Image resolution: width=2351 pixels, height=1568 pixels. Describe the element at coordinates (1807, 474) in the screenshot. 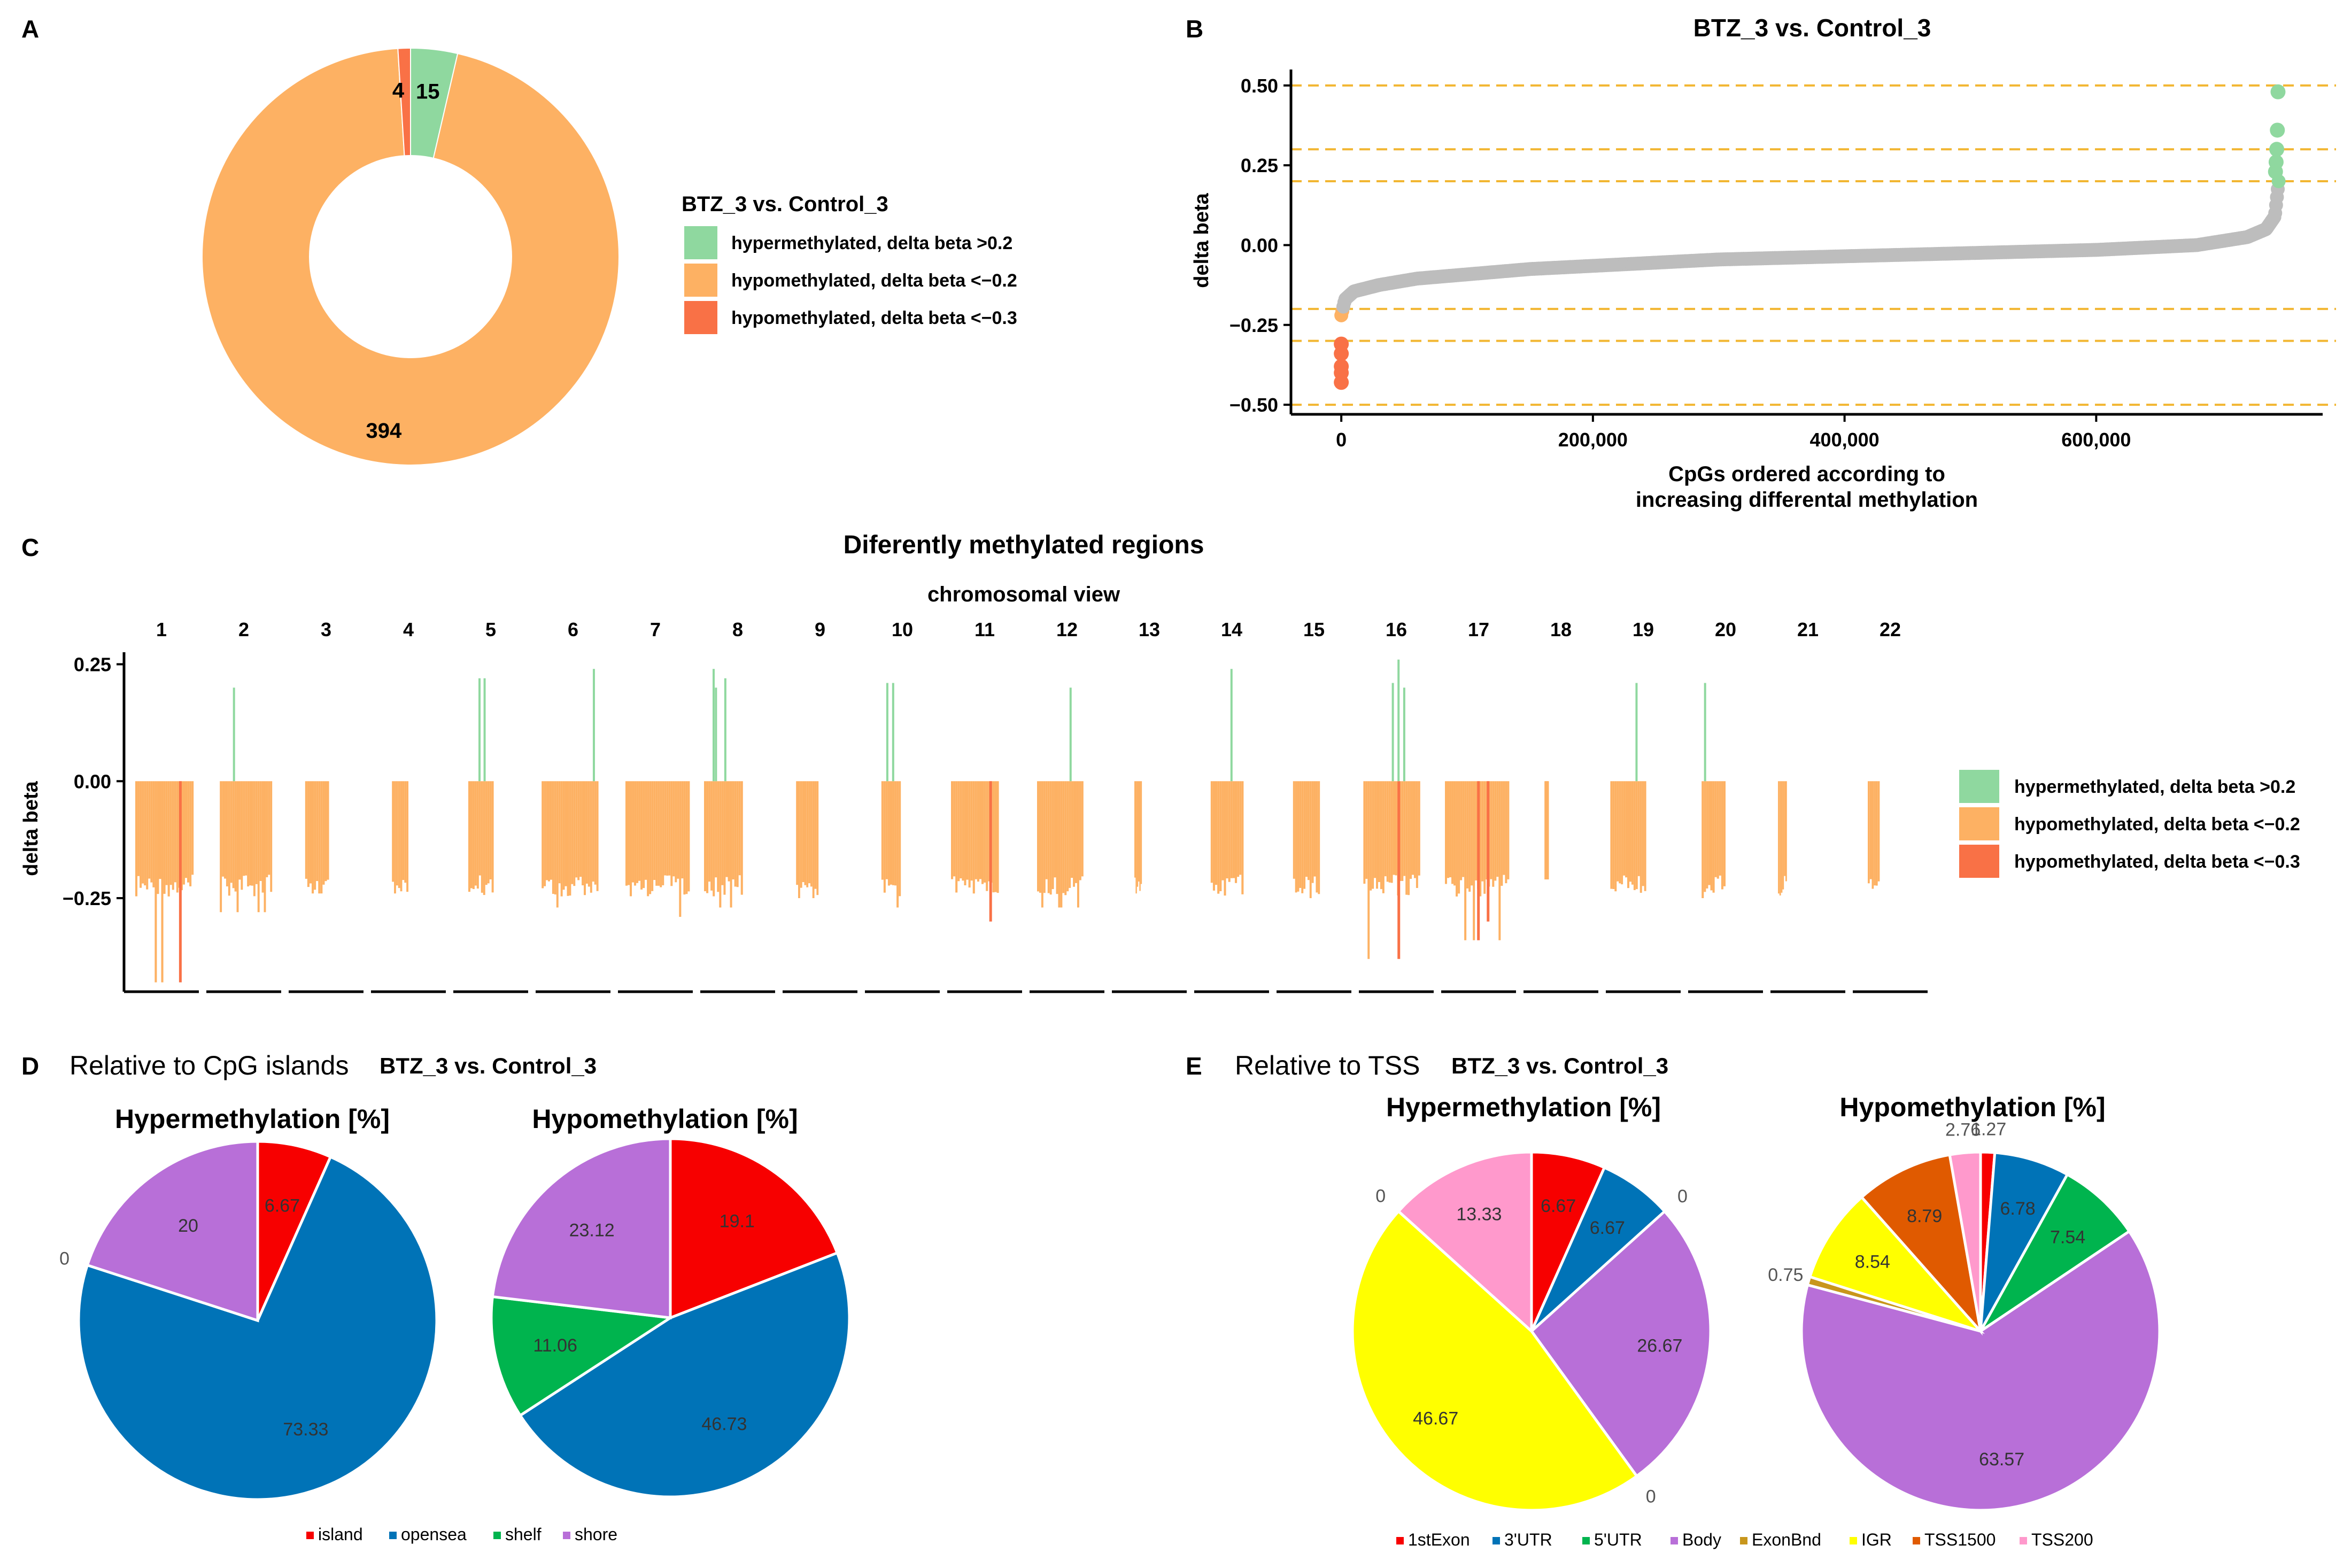

I see `panel-b-xlabel-line: CpGs ordered according to` at that location.